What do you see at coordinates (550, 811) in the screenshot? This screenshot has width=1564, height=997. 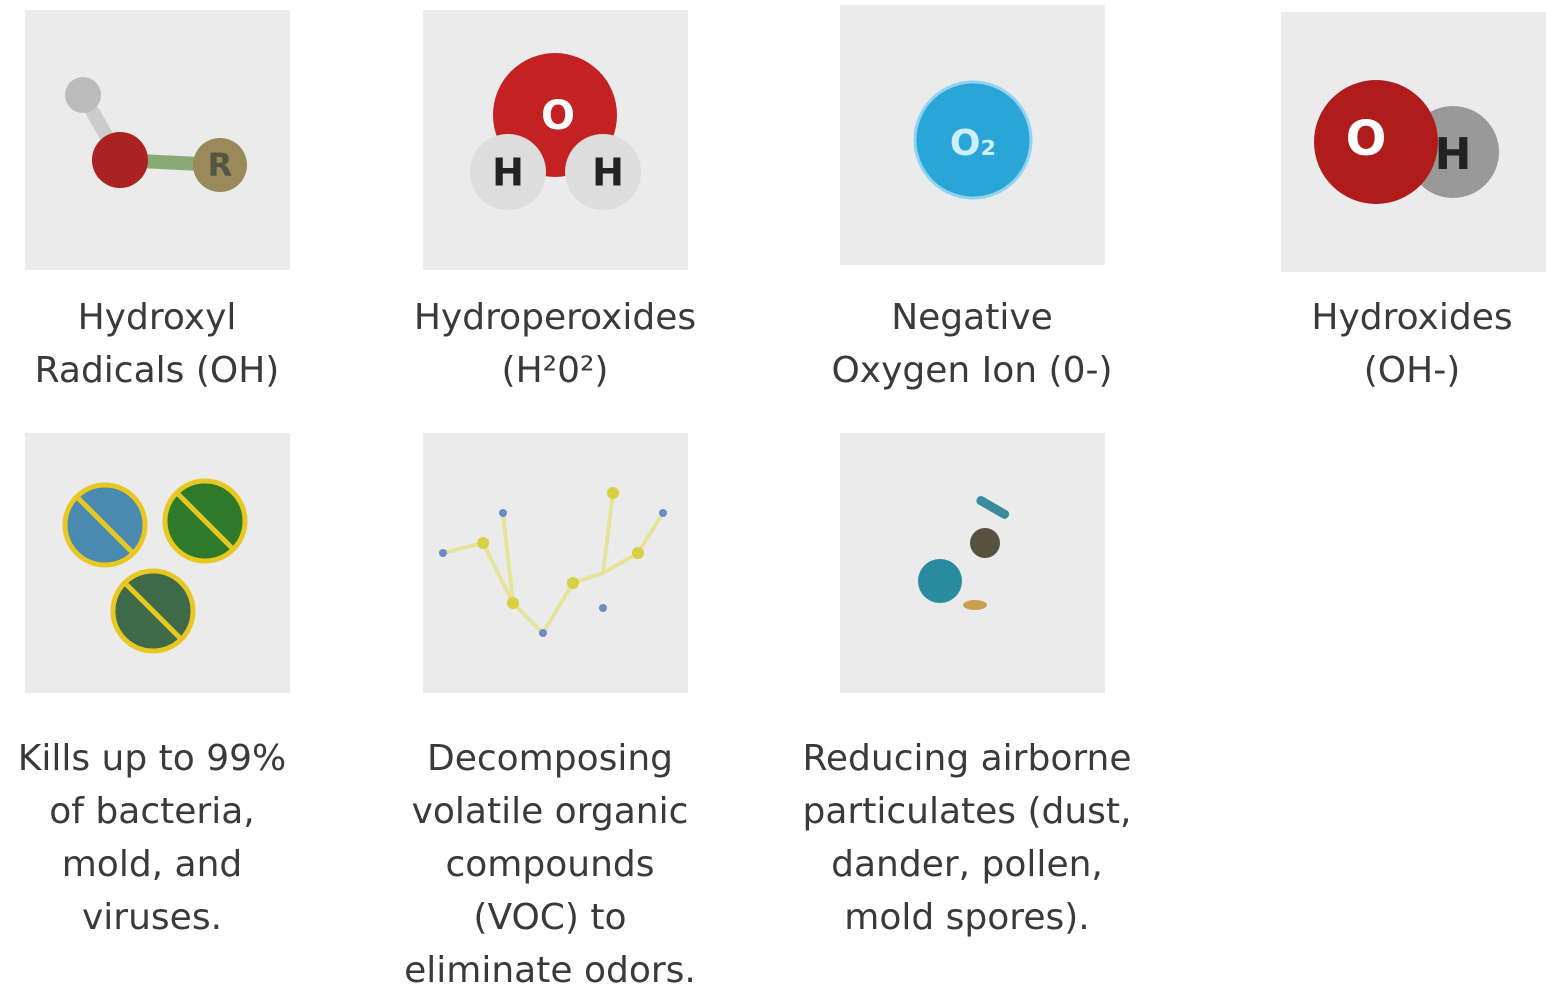 I see `caption-line: volatile organic` at bounding box center [550, 811].